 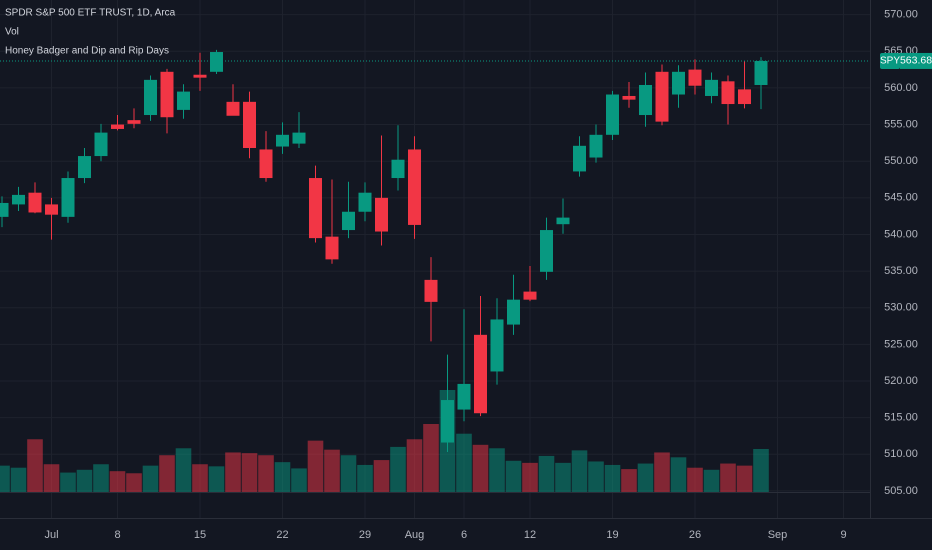 What do you see at coordinates (90, 13) in the screenshot?
I see `chart-title: SPDR S&P 500 ETF TRUST, 1D, Arca` at bounding box center [90, 13].